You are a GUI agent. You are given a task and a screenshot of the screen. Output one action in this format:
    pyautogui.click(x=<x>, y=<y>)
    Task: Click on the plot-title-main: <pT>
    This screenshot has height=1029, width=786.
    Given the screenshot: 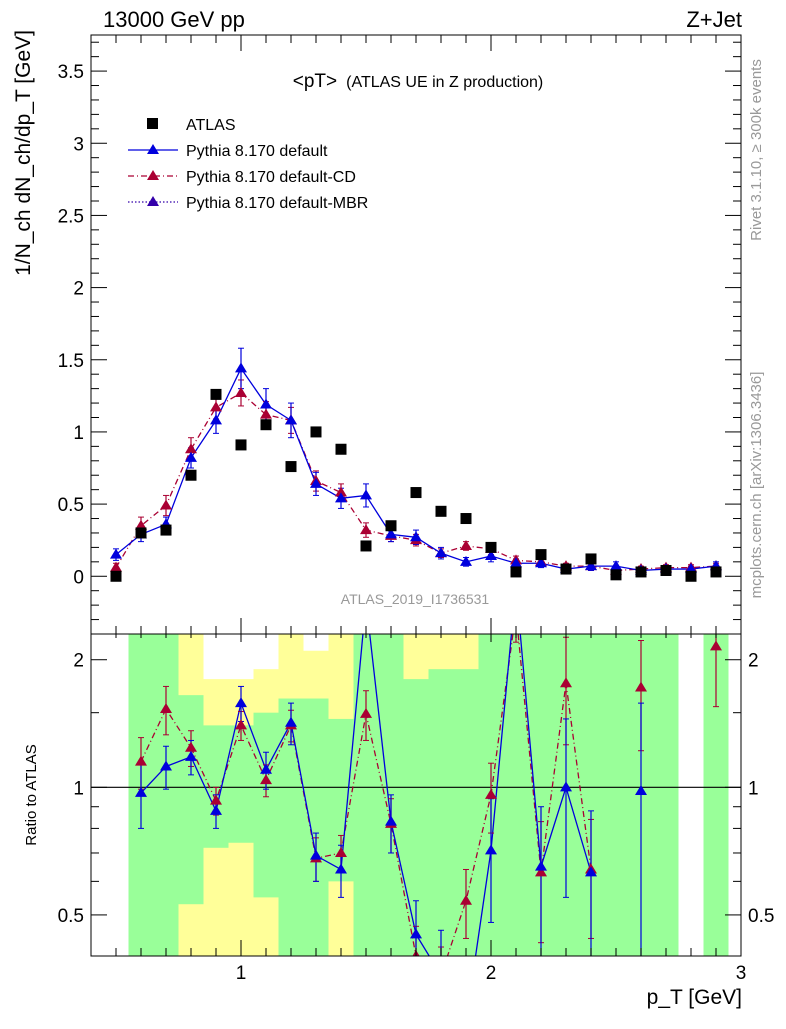 What is the action you would take?
    pyautogui.click(x=315, y=81)
    